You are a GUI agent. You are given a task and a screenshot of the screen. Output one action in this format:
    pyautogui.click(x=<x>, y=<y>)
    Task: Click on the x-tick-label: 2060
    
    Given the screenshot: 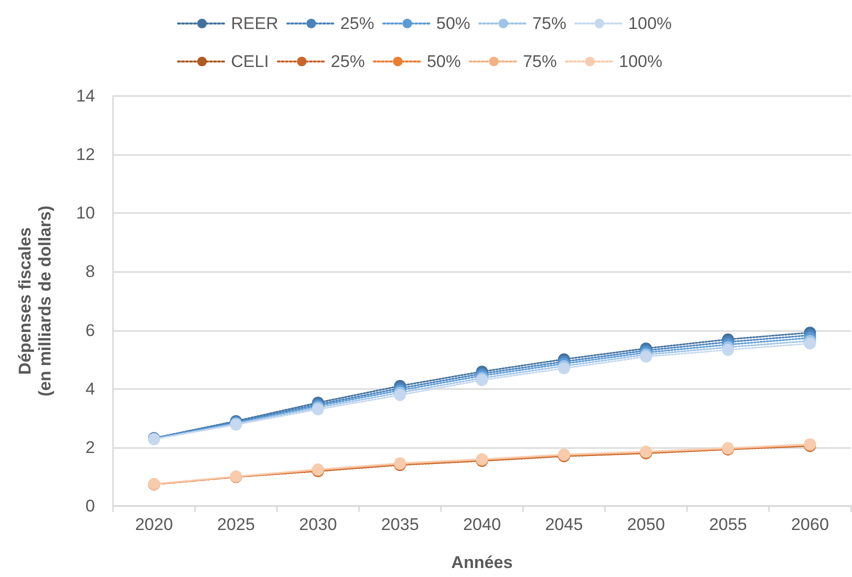 What is the action you would take?
    pyautogui.click(x=810, y=524)
    